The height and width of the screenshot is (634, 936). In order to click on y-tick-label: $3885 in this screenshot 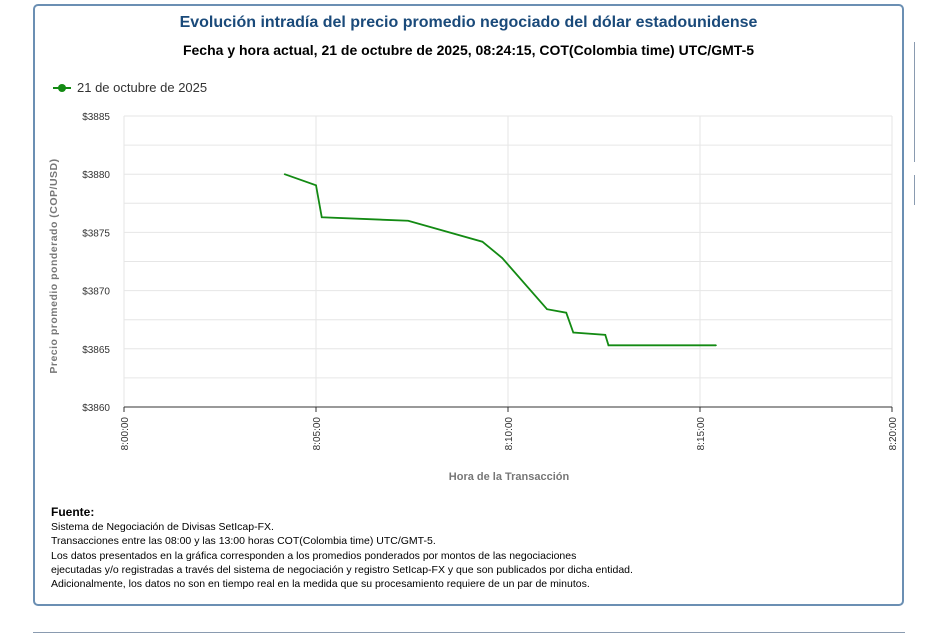, I will do `click(96, 117)`.